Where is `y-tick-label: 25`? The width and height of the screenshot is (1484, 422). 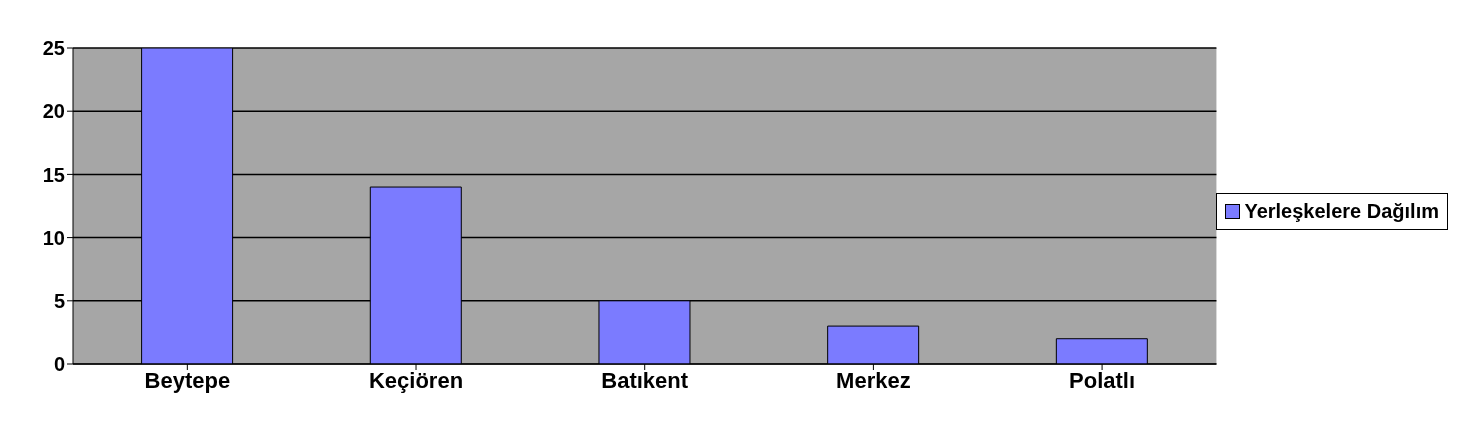
y-tick-label: 25 is located at coordinates (53, 48).